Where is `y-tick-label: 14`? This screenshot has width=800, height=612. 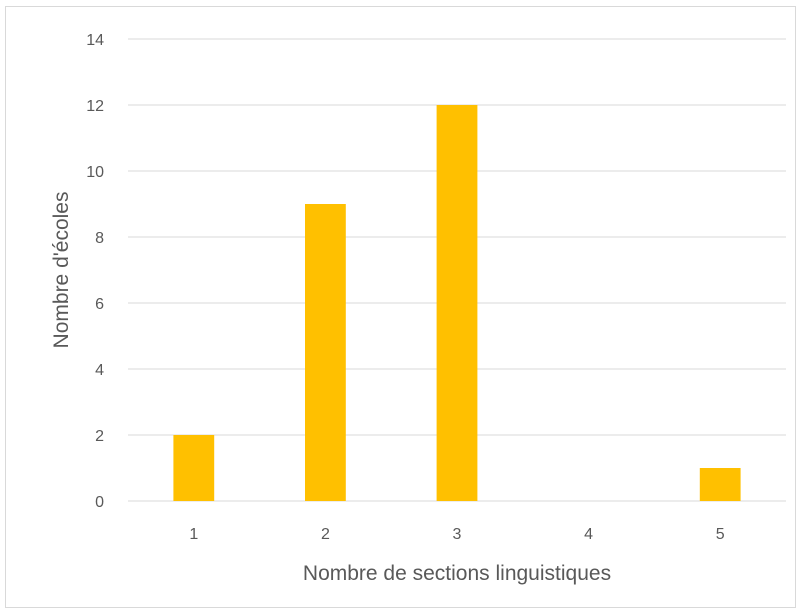 y-tick-label: 14 is located at coordinates (95, 40).